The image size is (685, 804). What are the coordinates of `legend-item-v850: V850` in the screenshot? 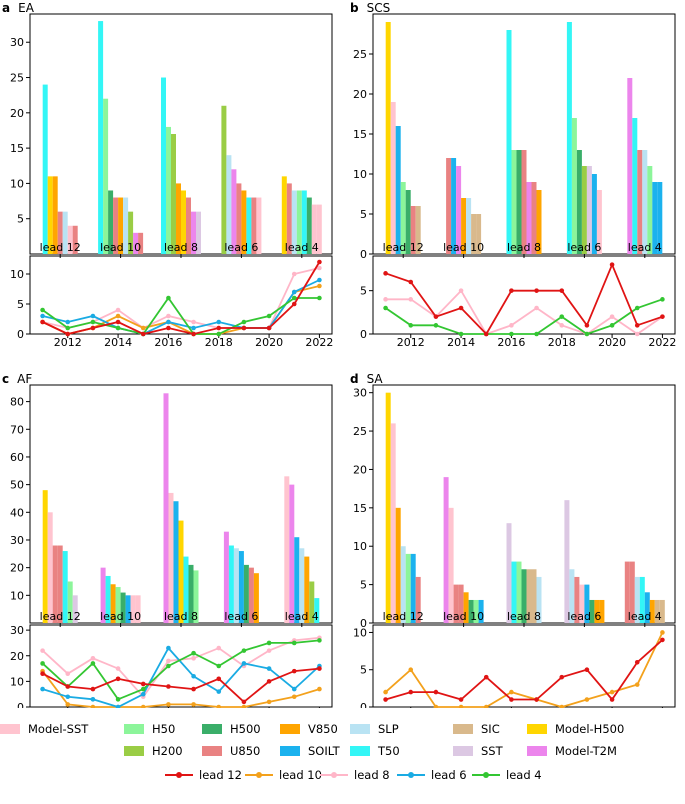 It's located at (309, 729).